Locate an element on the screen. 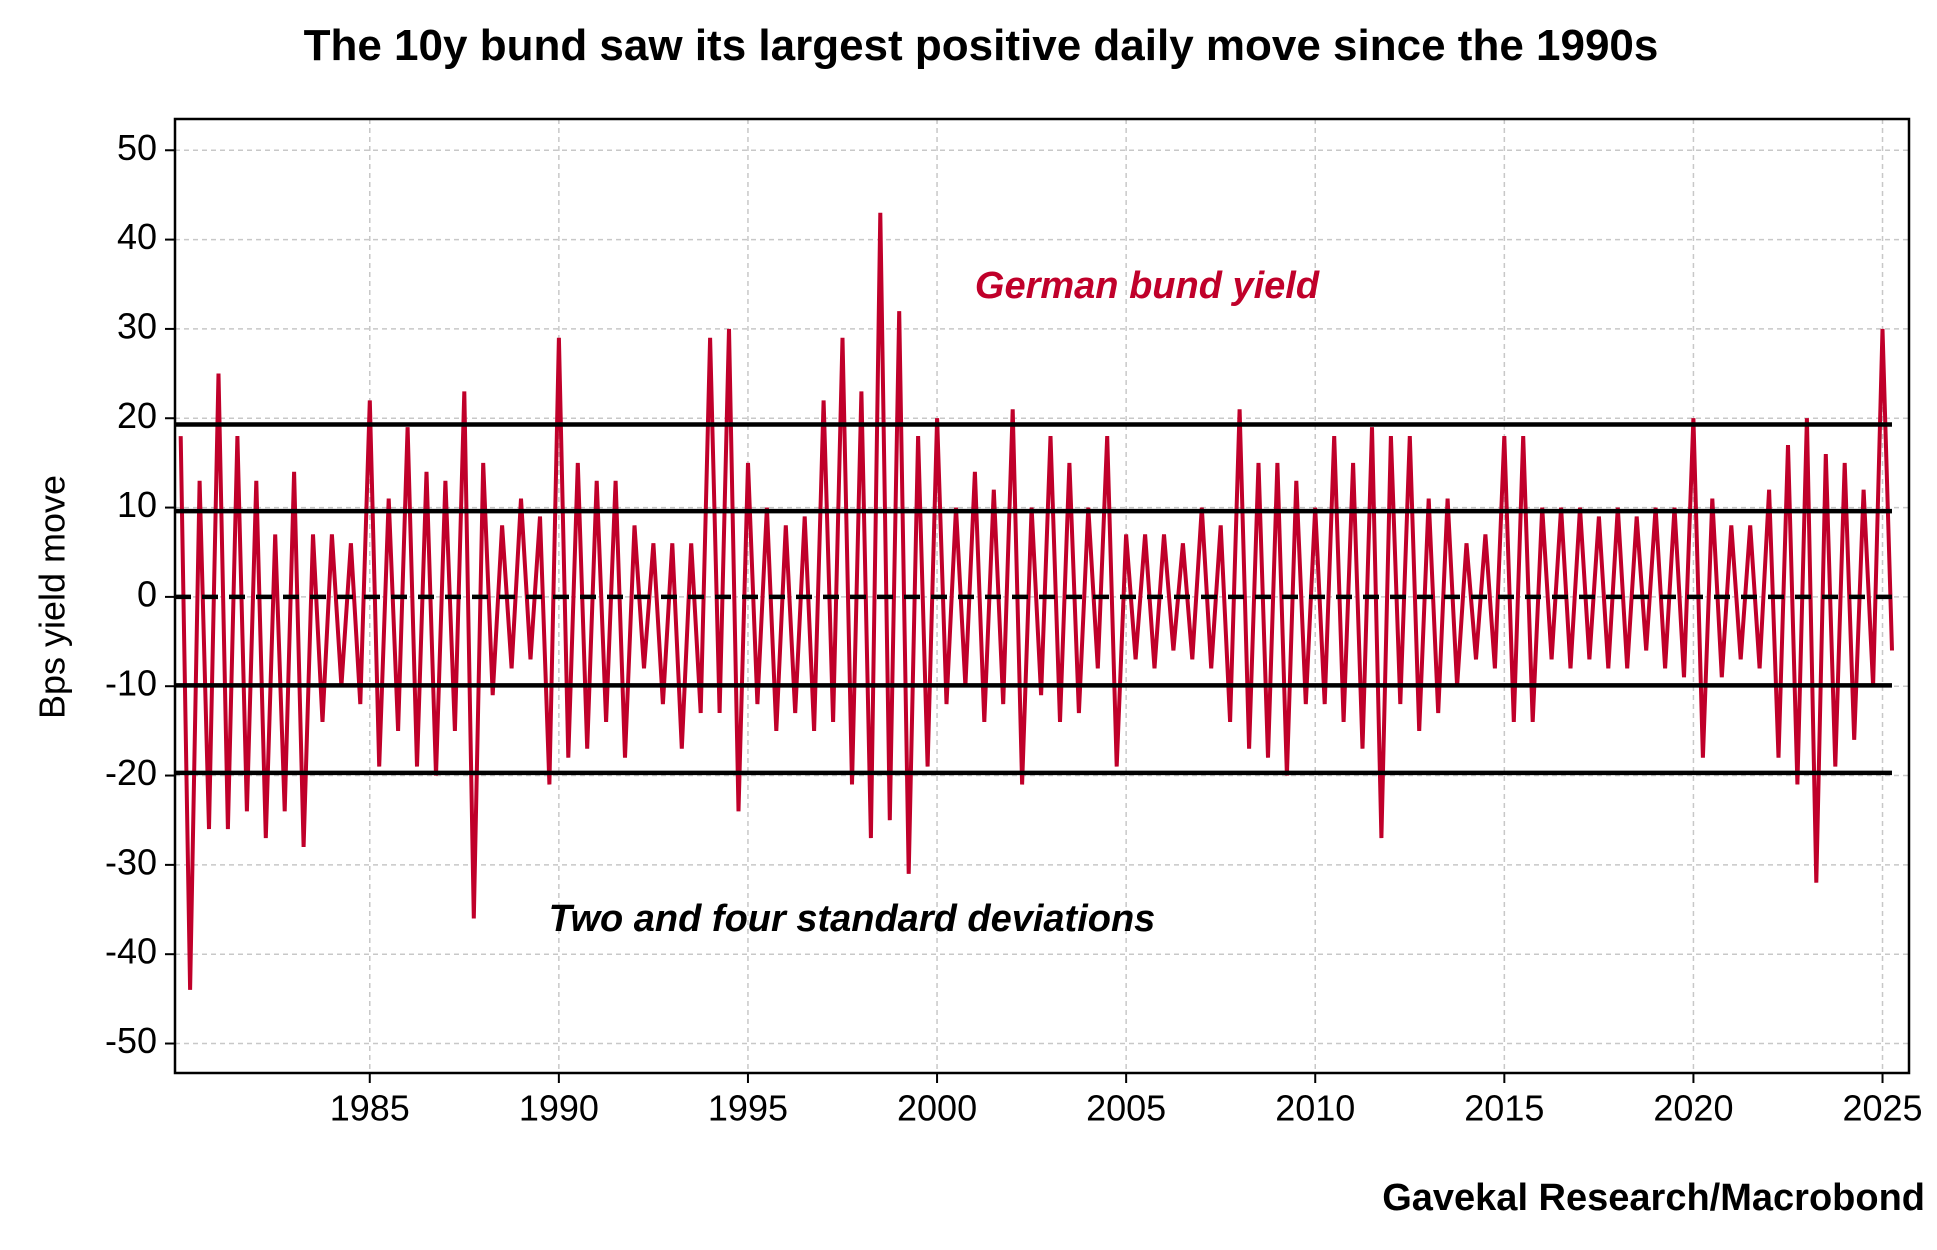  y-tick-label: -10 is located at coordinates (131, 683).